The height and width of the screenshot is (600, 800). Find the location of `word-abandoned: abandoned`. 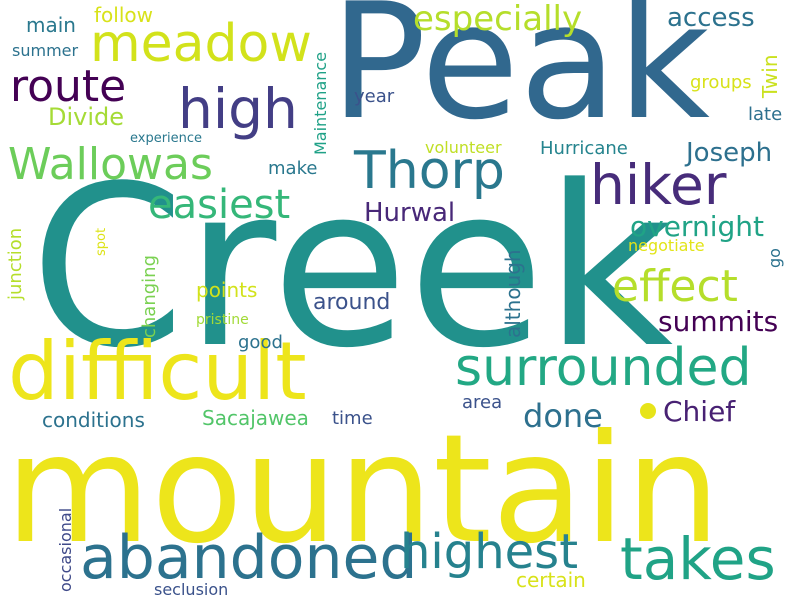

word-abandoned: abandoned is located at coordinates (249, 558).